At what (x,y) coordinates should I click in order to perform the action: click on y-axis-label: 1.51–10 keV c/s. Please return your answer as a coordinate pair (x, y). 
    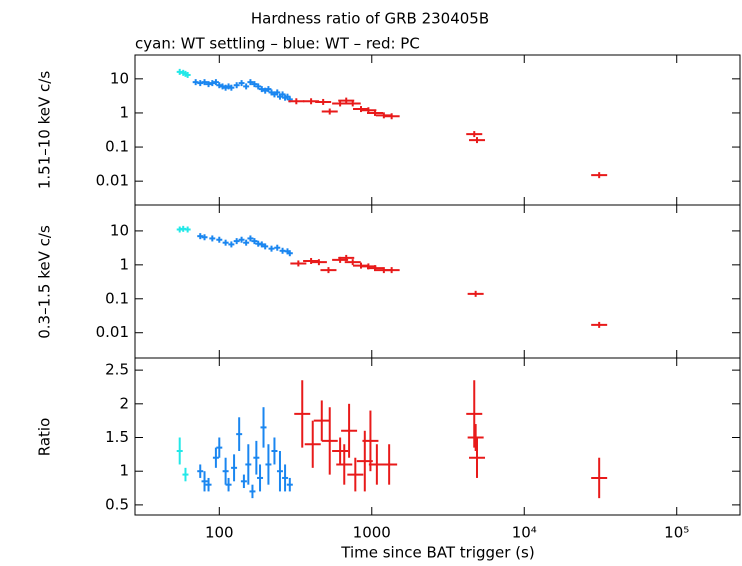
    Looking at the image, I should click on (45, 130).